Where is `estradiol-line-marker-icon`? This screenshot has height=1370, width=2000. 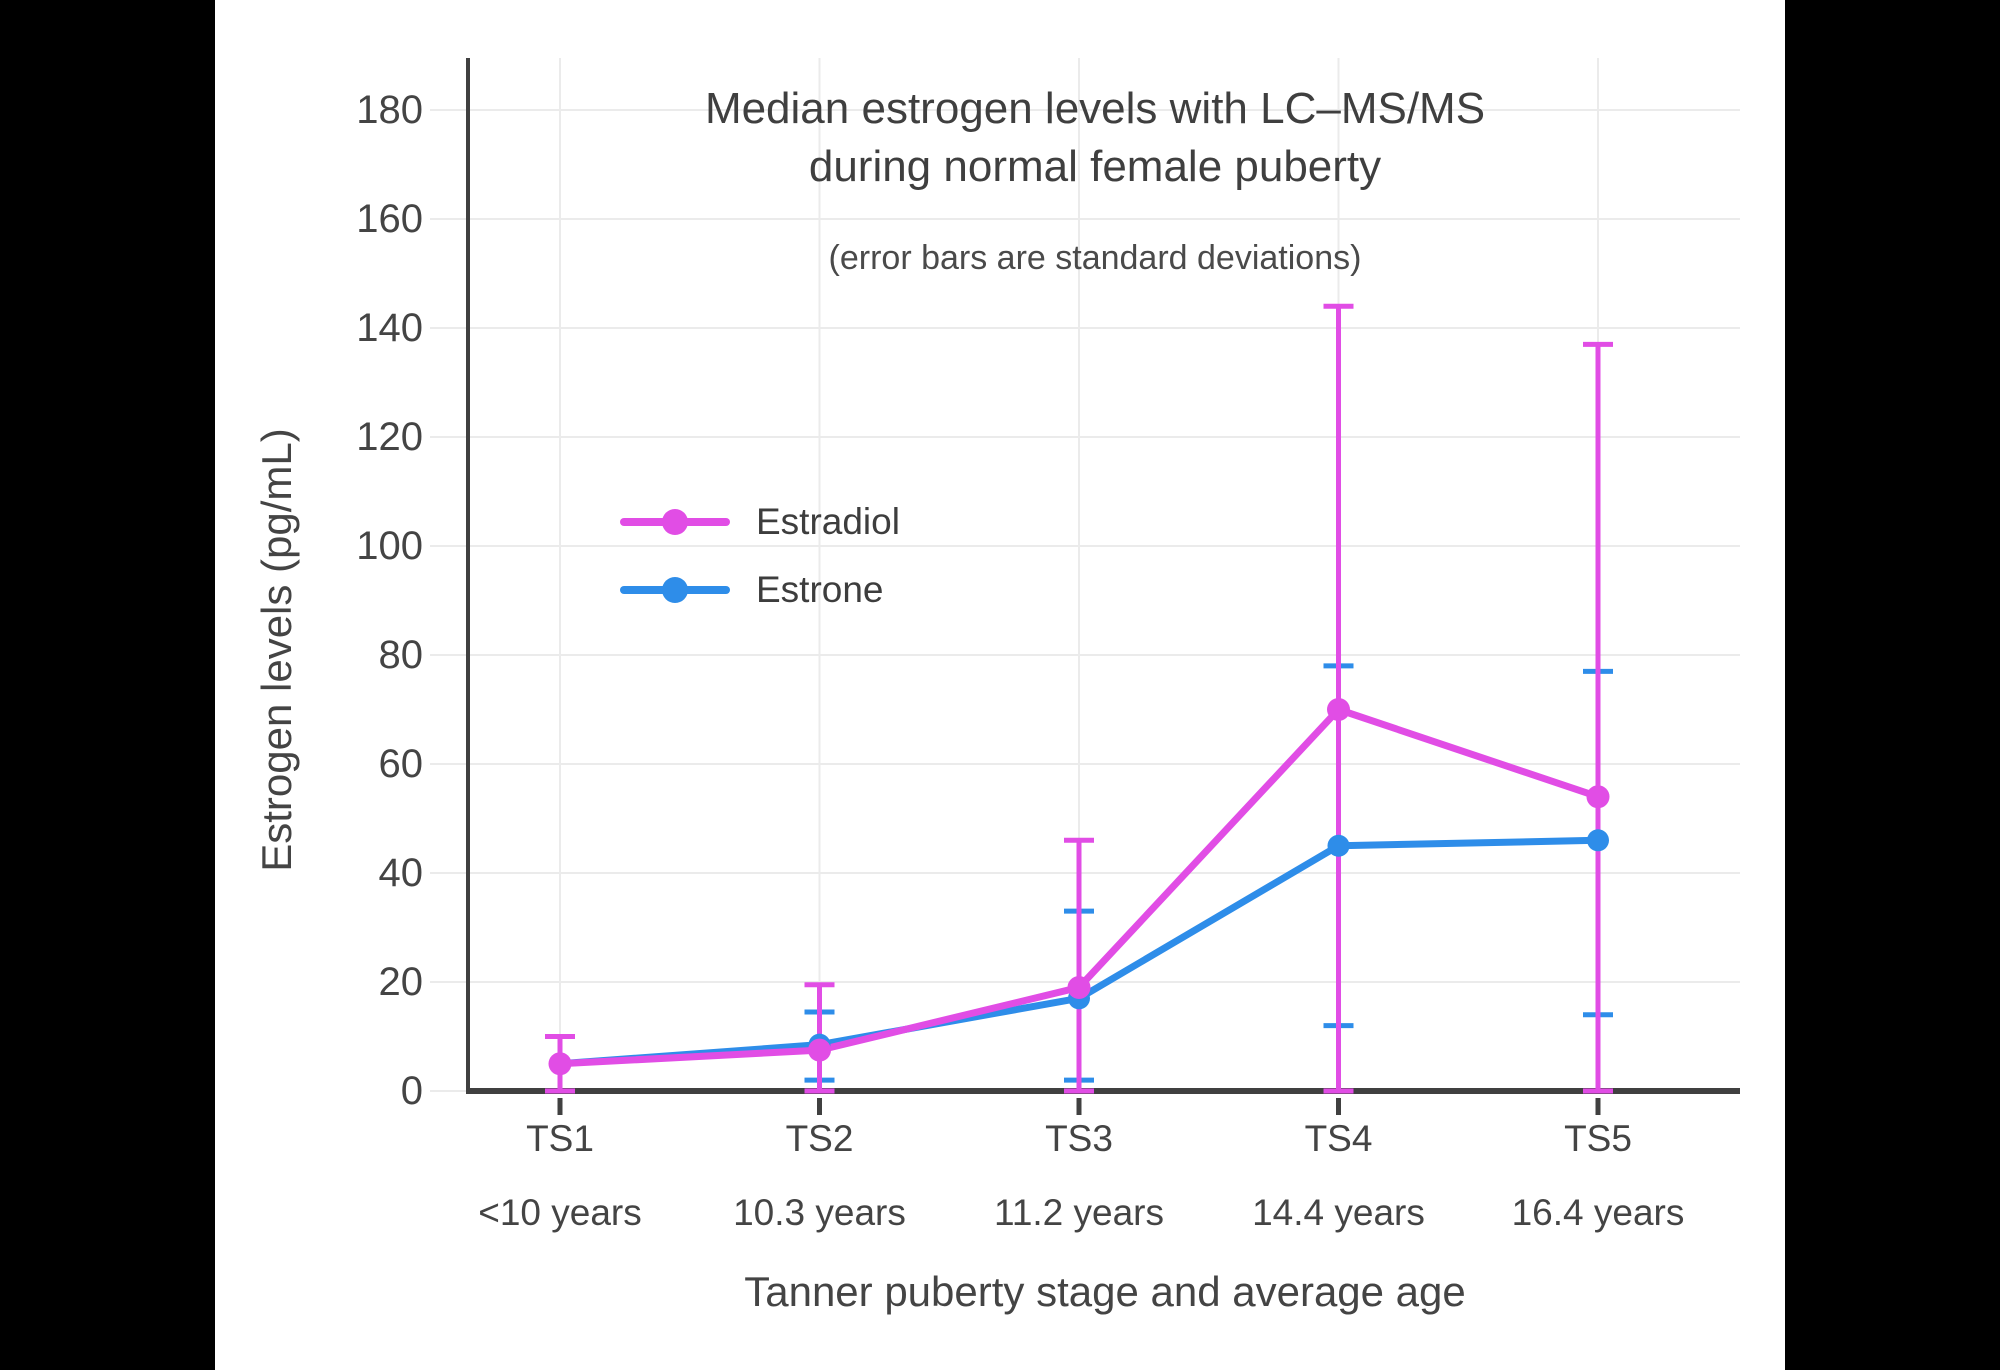
estradiol-line-marker-icon is located at coordinates (675, 522).